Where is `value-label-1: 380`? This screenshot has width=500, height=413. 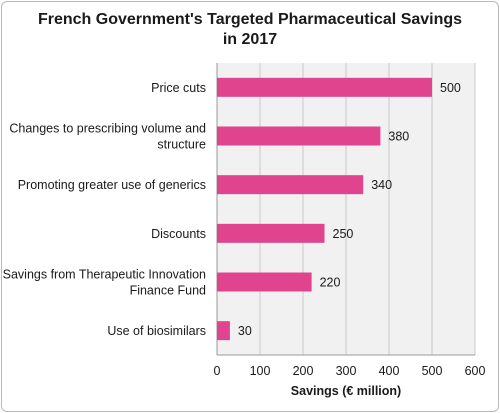
value-label-1: 380 is located at coordinates (398, 137).